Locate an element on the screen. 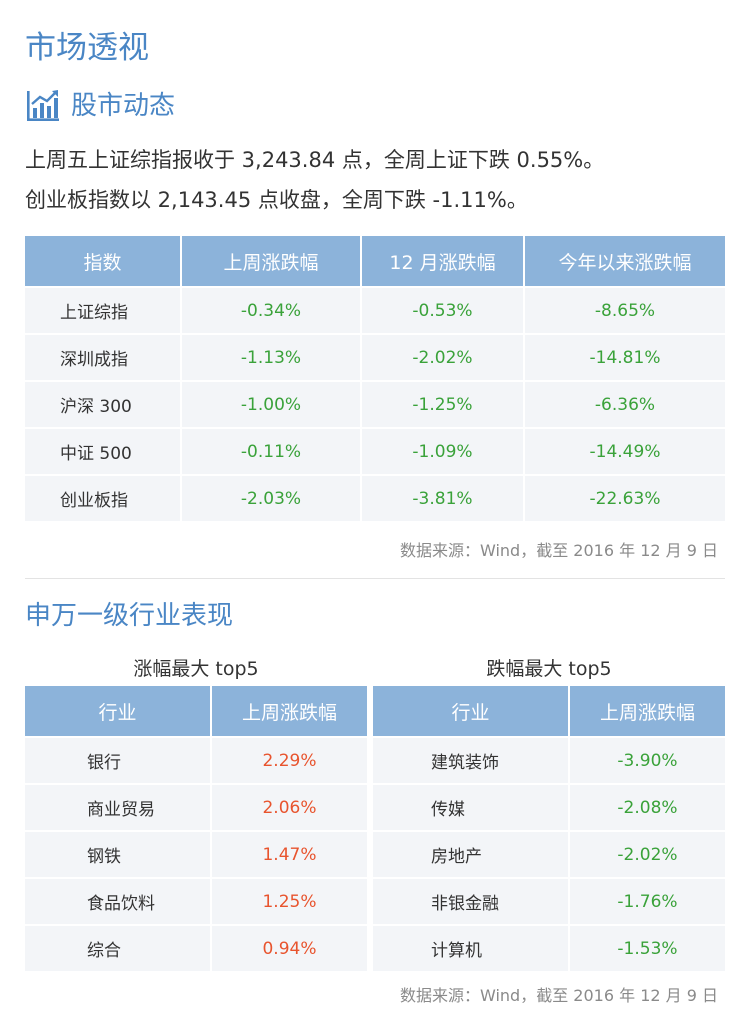 The width and height of the screenshot is (750, 1024). table-row: 钢铁 1.47% is located at coordinates (196, 853).